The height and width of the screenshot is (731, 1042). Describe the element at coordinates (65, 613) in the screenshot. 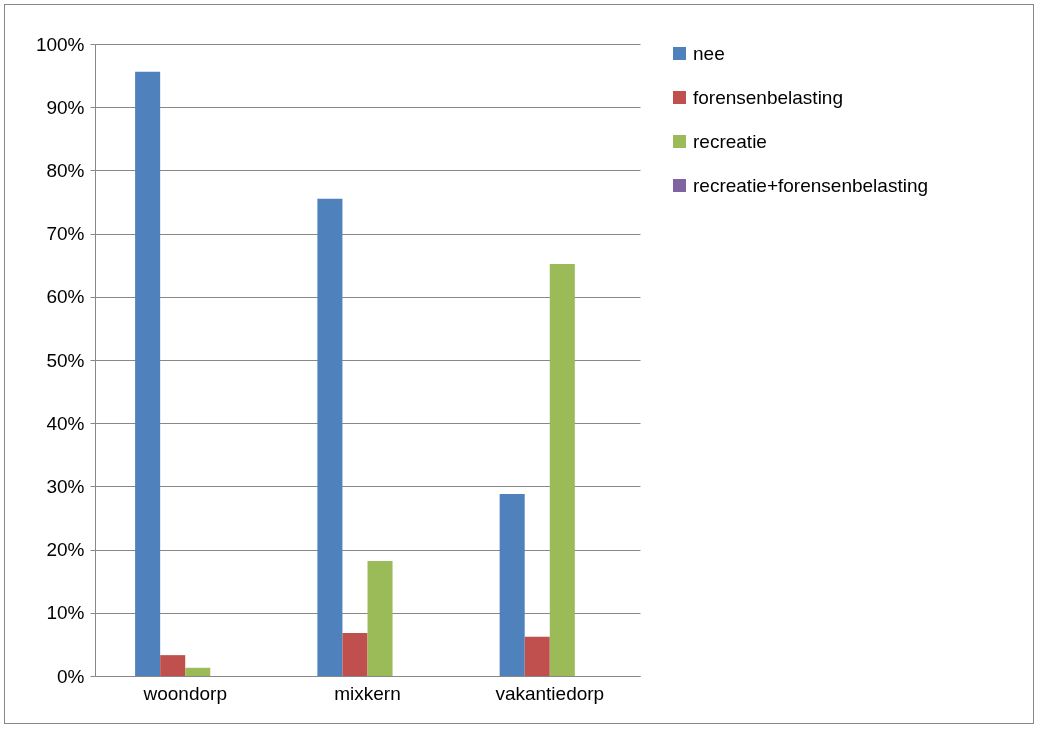

I see `y-tick-label: 10%` at that location.